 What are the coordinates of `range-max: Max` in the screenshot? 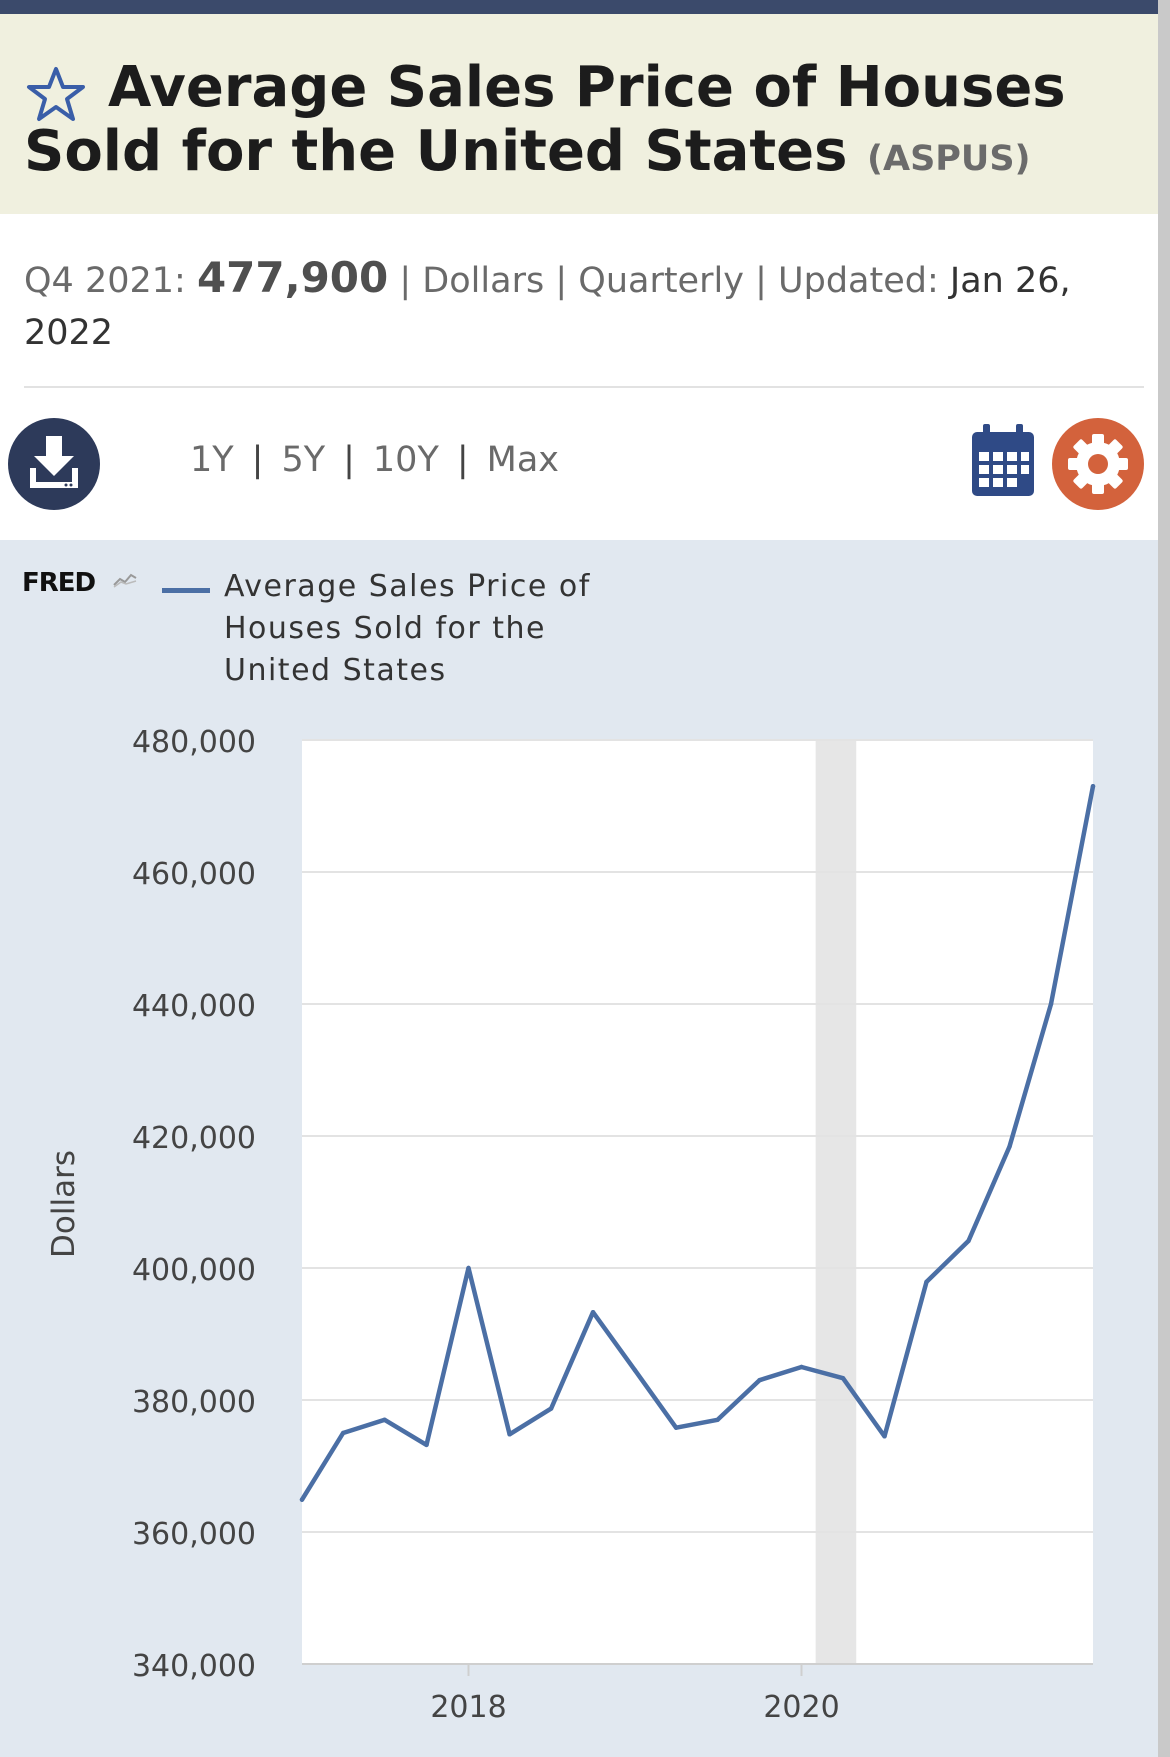 It's located at (522, 460).